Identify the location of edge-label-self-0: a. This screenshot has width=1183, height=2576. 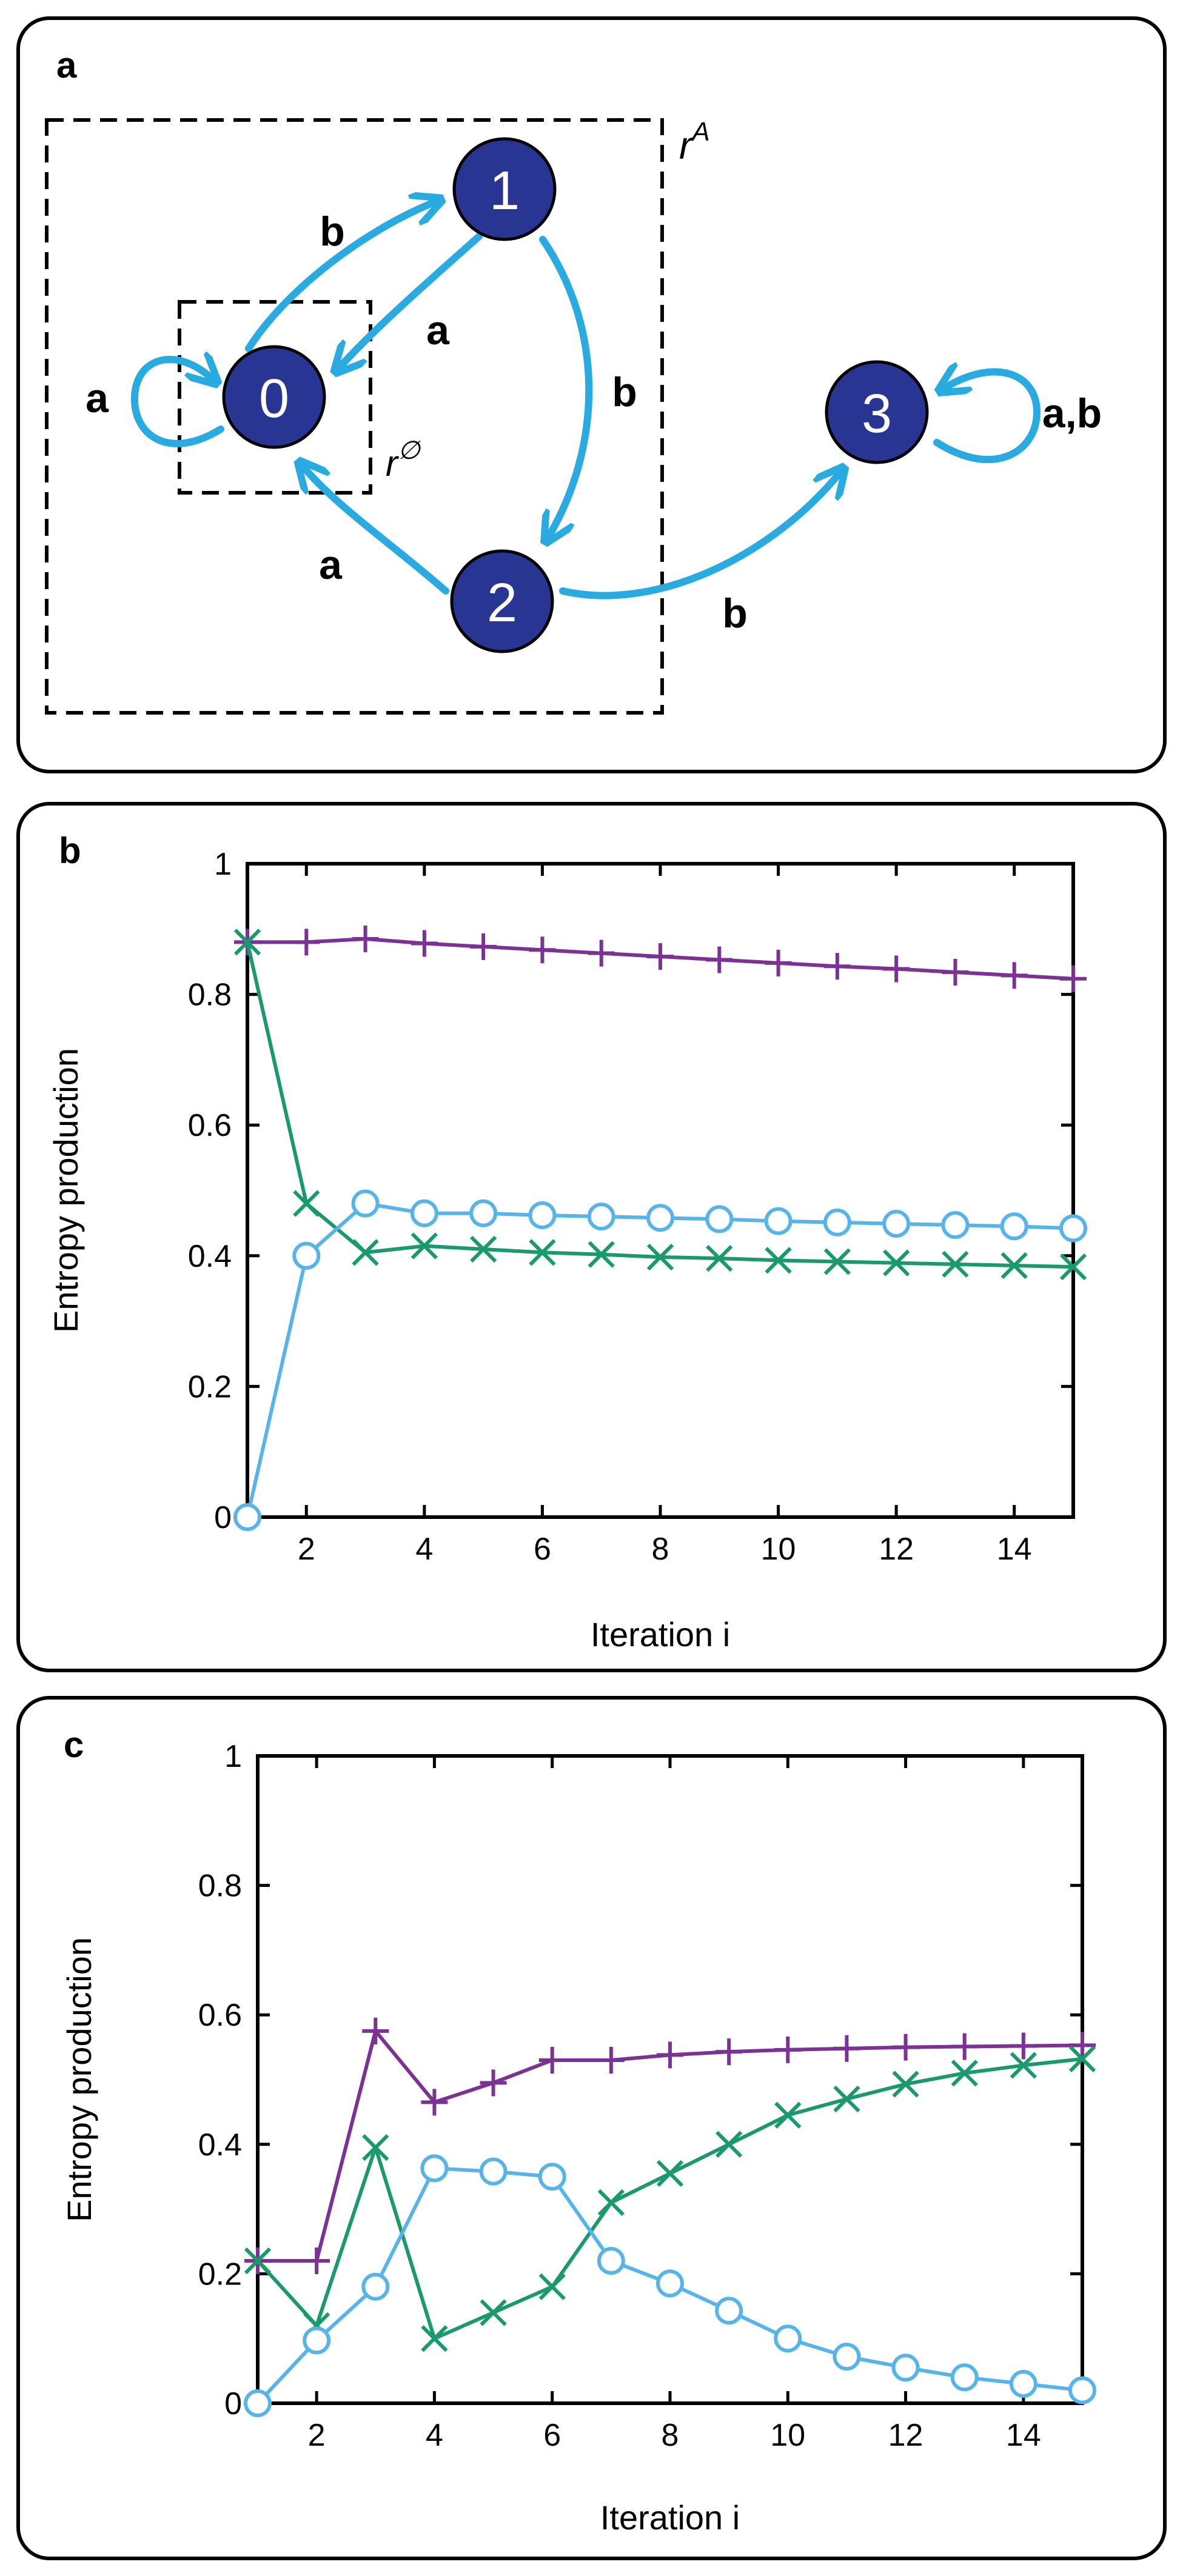
(97, 398).